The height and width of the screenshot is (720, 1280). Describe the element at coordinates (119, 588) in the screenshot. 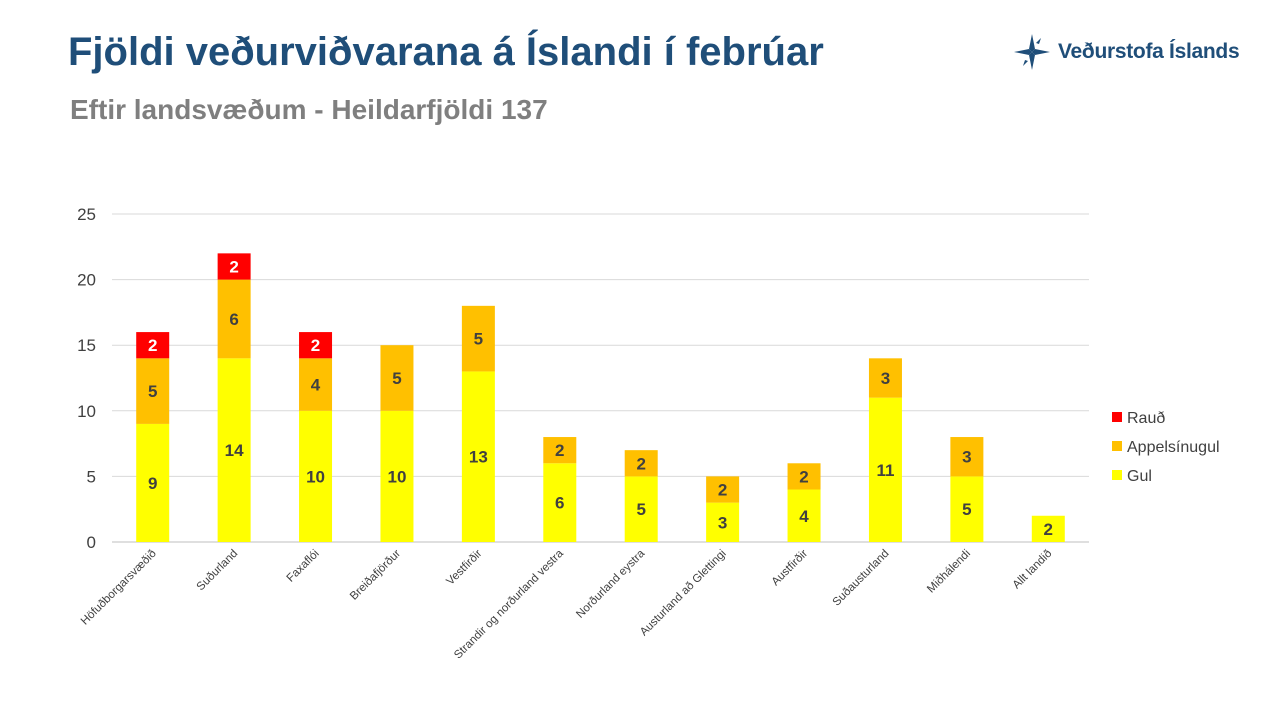

I see `x-tick-label: Höfuðborgarsvæðið` at that location.